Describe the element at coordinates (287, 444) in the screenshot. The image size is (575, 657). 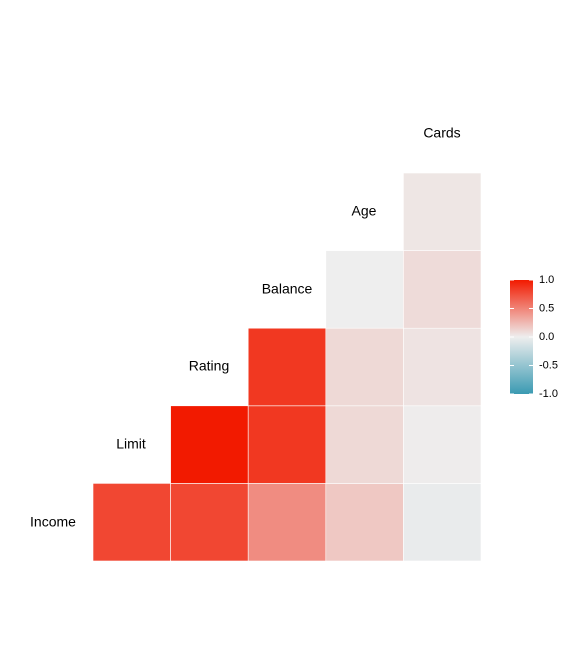
I see `heatmap-cell-balance-limit` at that location.